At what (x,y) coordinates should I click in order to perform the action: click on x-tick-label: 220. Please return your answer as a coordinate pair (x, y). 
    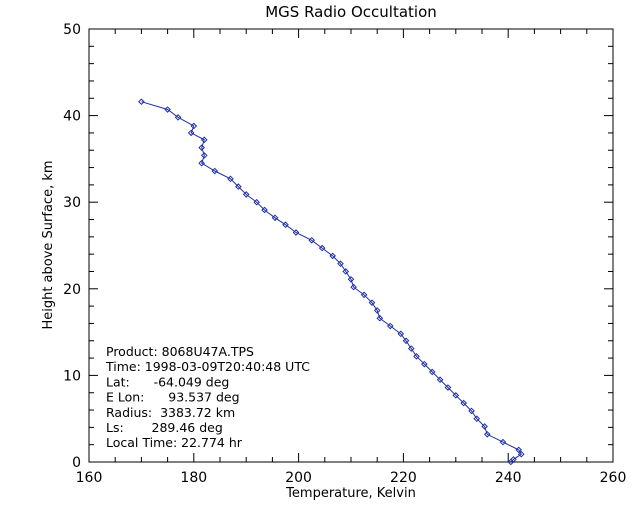
    Looking at the image, I should click on (403, 478).